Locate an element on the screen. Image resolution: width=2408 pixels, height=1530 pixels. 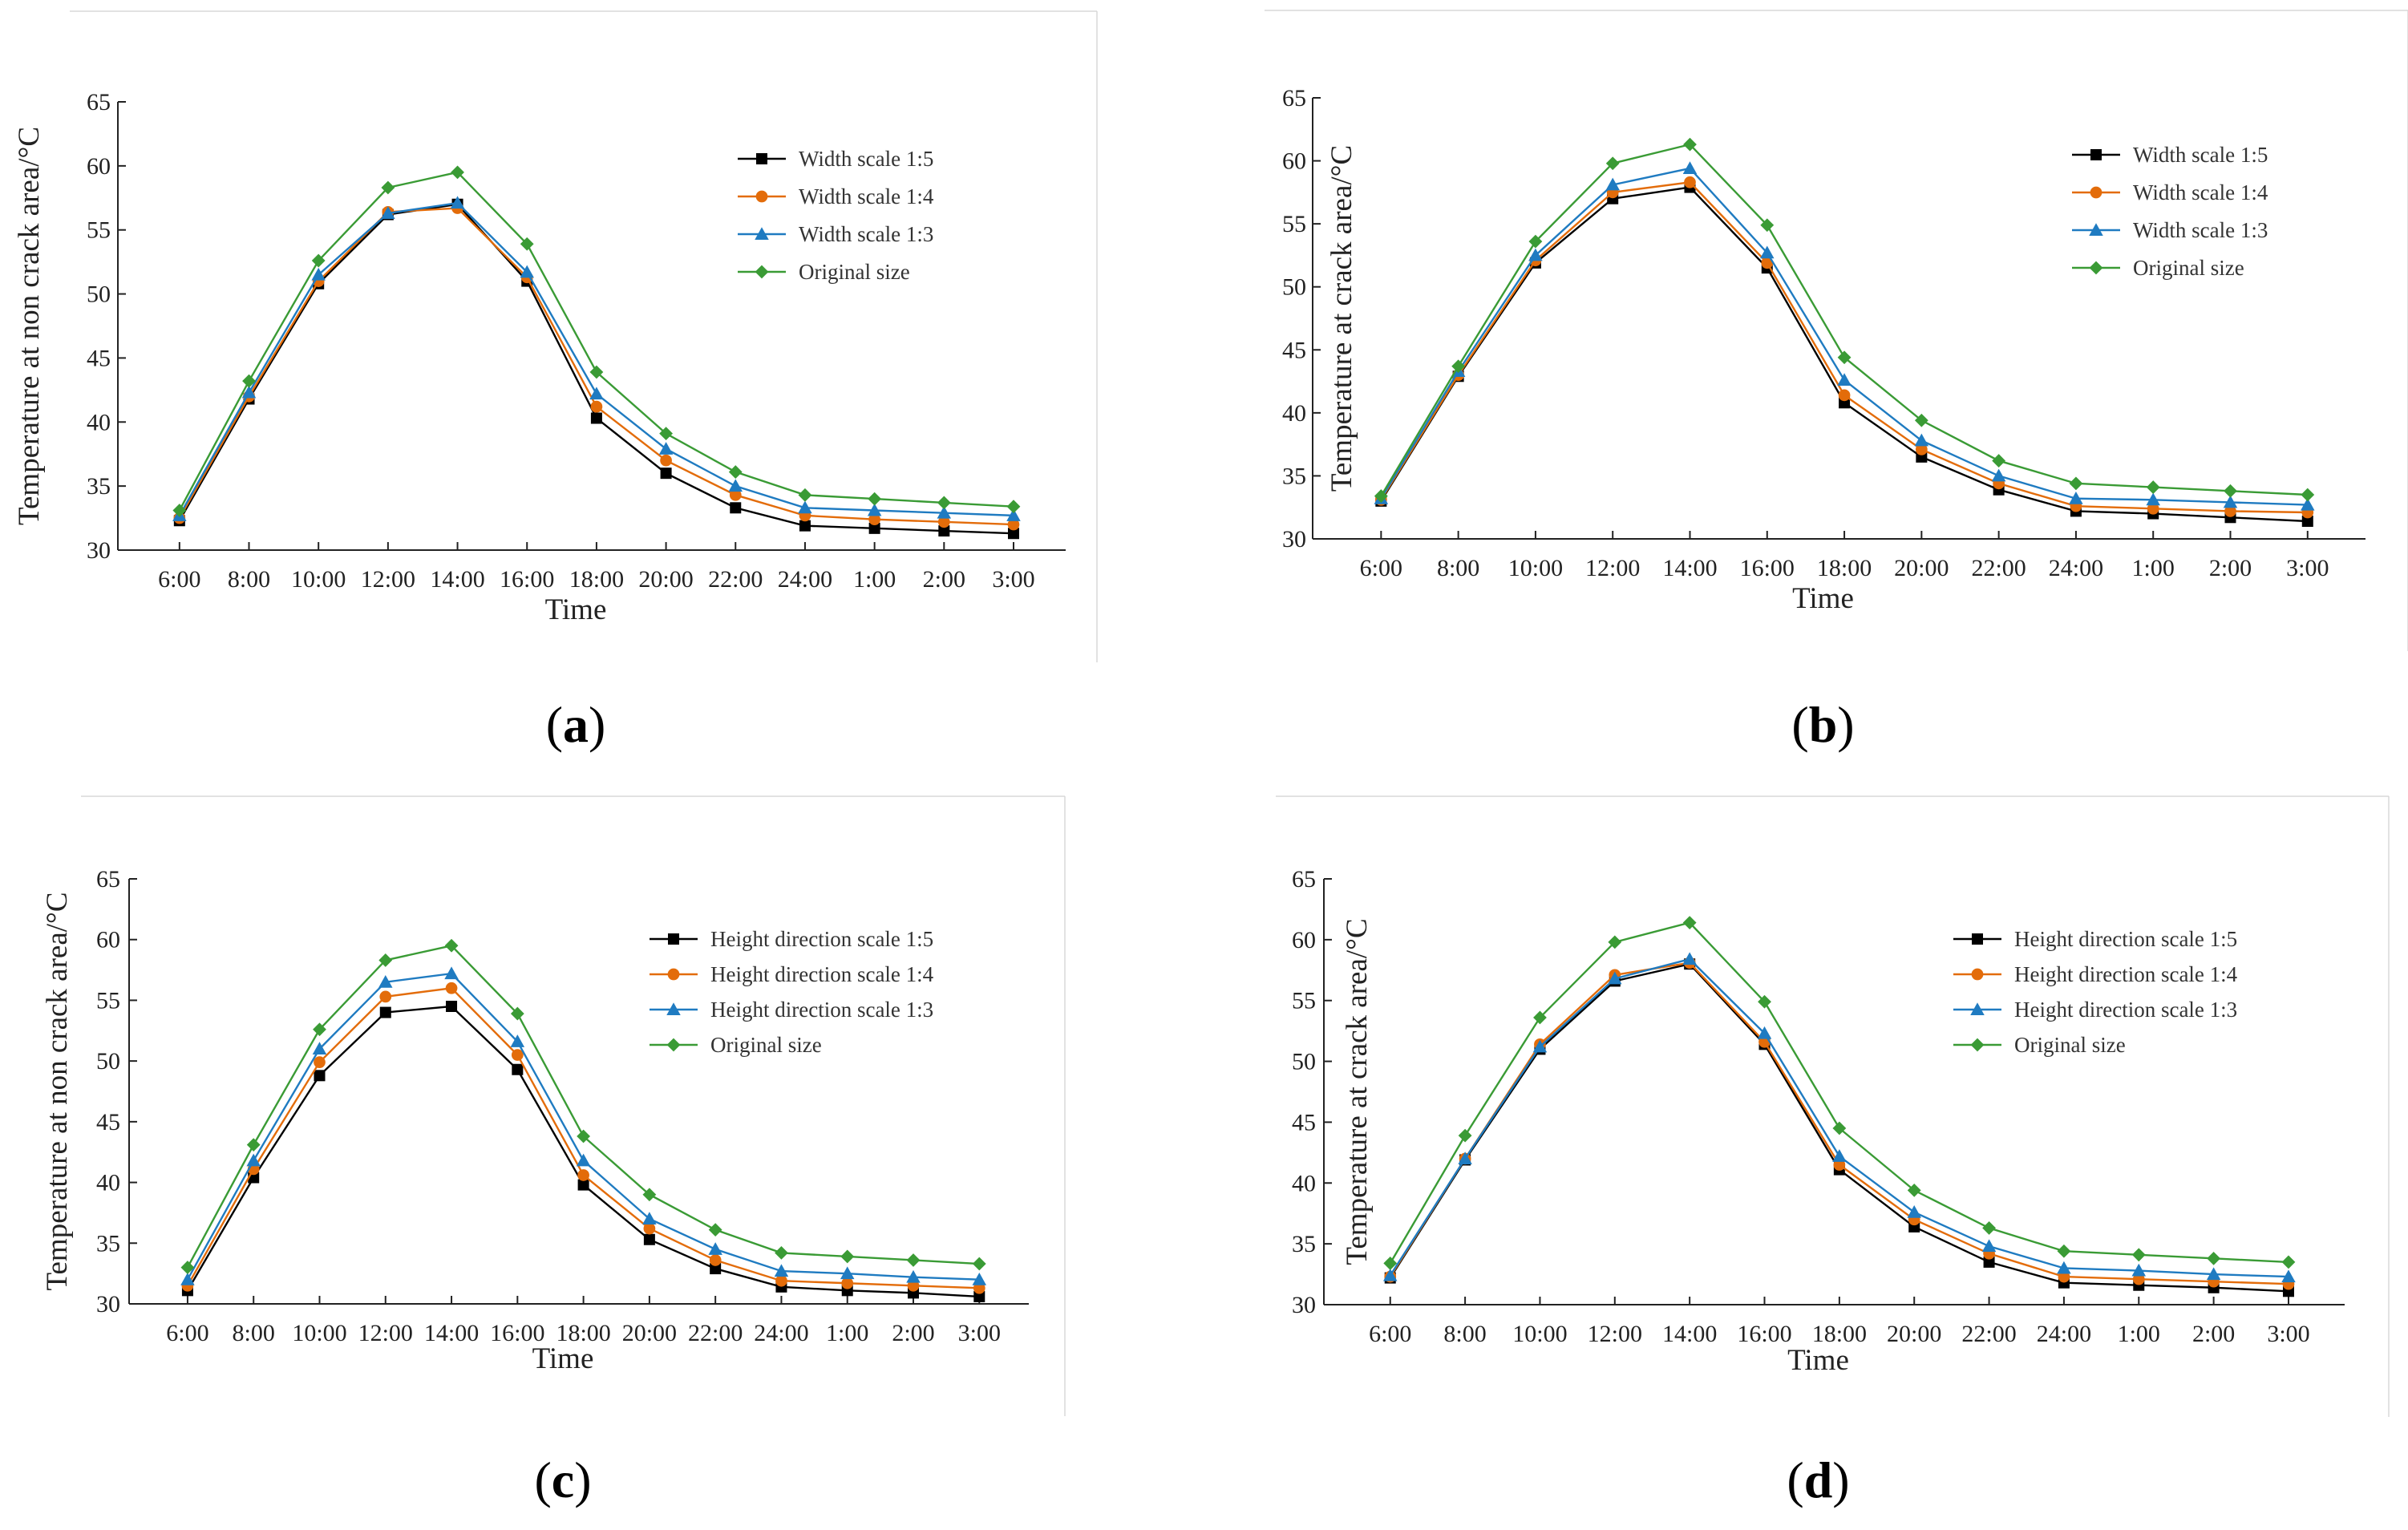
y-tick-label: 60 is located at coordinates (1294, 161).